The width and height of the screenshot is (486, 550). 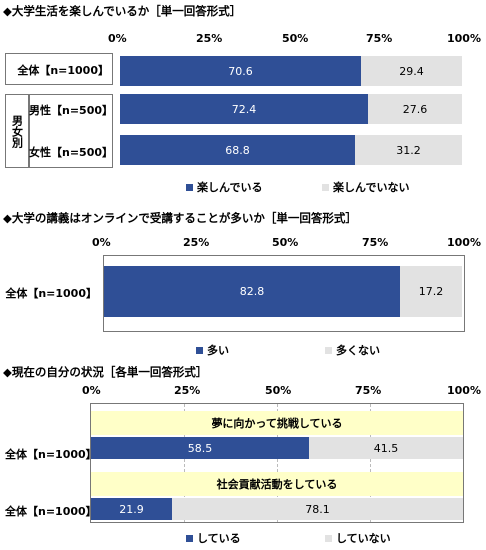 I want to click on chart2-tick-0: 0%, so click(x=101, y=242).